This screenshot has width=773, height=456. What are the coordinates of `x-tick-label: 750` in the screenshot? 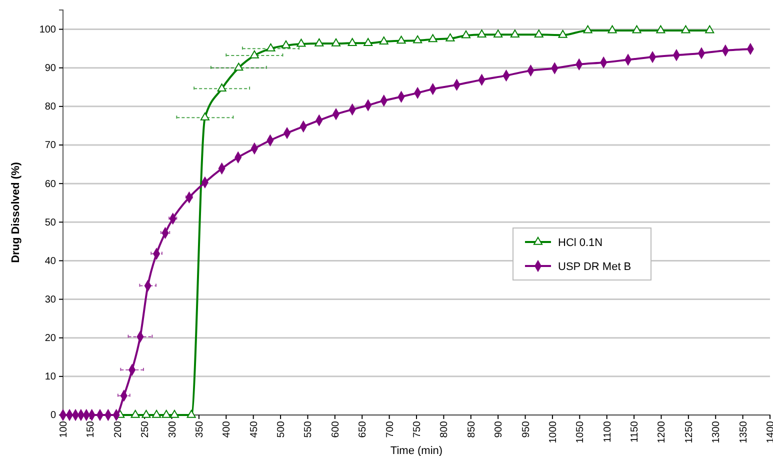 It's located at (417, 429).